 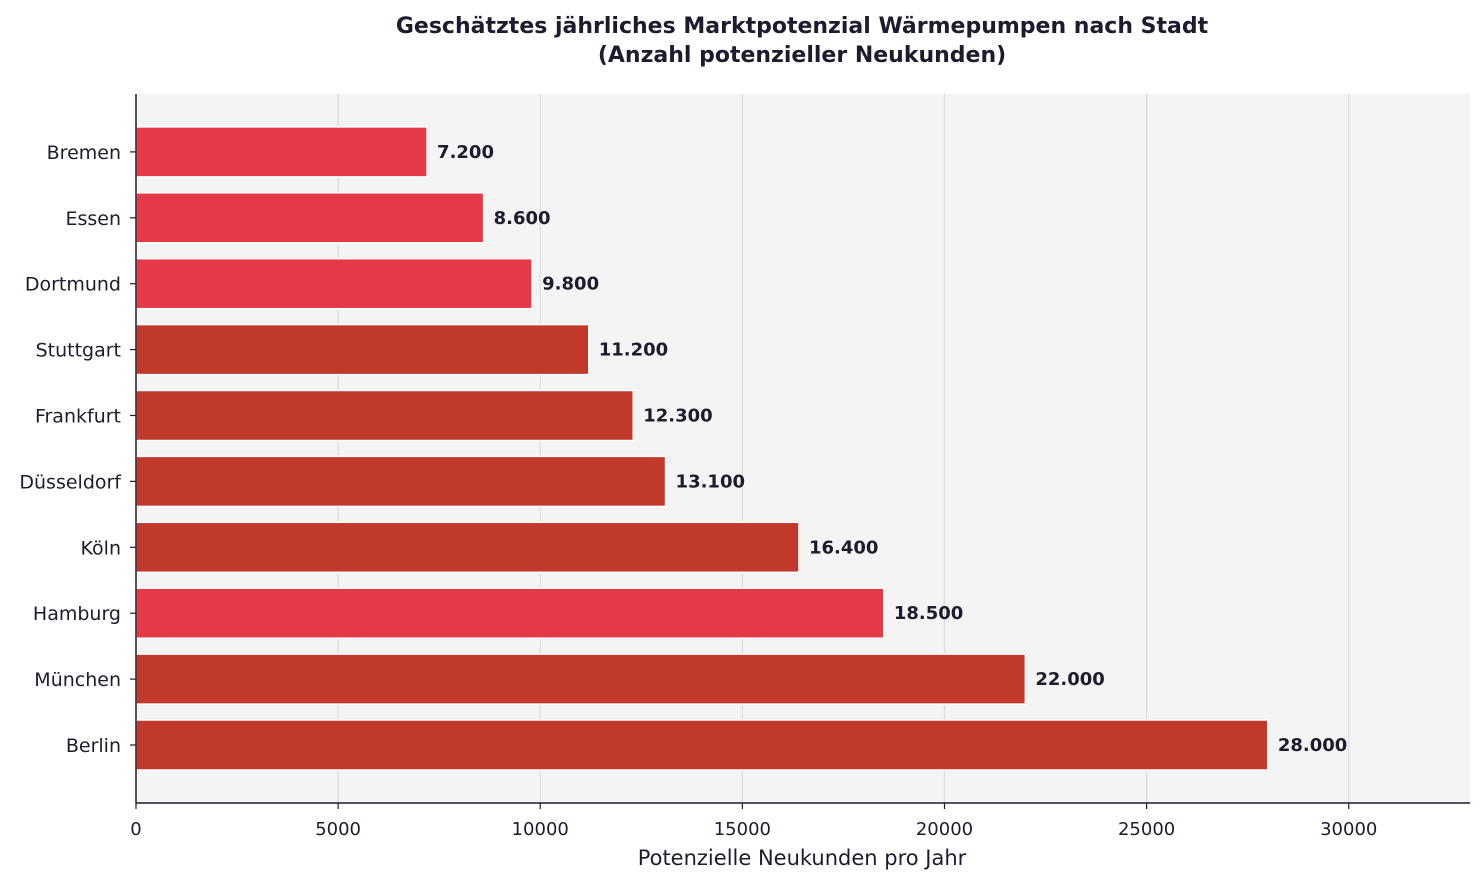 I want to click on x-tick-label: 30000, so click(x=1348, y=829).